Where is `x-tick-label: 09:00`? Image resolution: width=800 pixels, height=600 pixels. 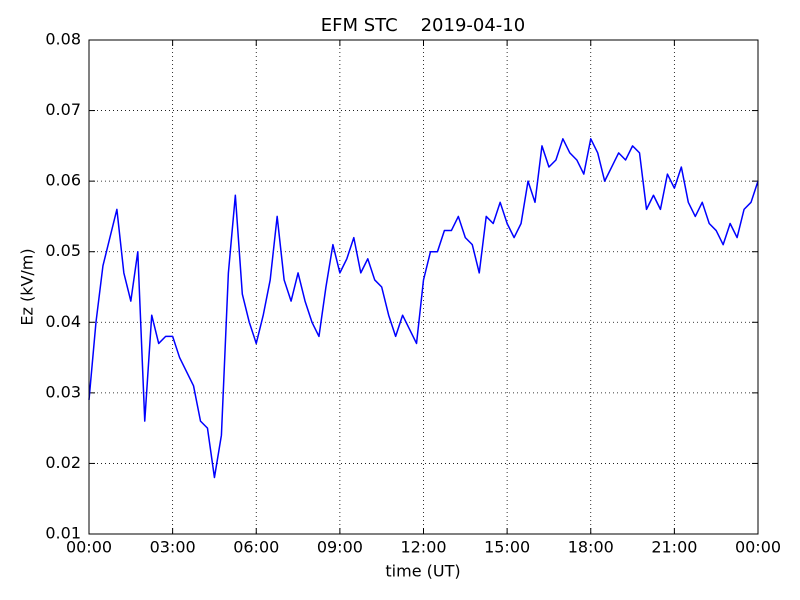
x-tick-label: 09:00 is located at coordinates (340, 547).